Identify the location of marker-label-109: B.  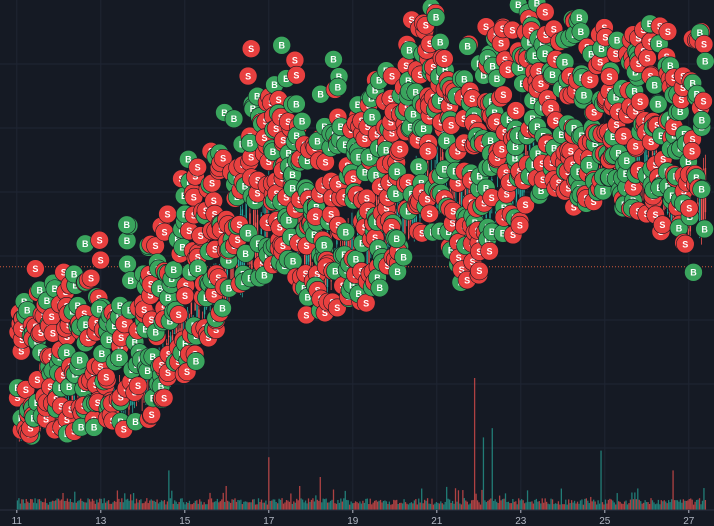
(81, 428).